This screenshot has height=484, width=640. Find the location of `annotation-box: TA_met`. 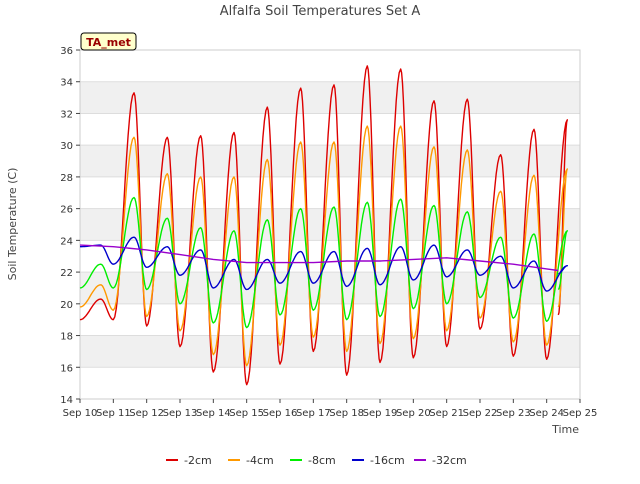

annotation-box: TA_met is located at coordinates (108, 41).